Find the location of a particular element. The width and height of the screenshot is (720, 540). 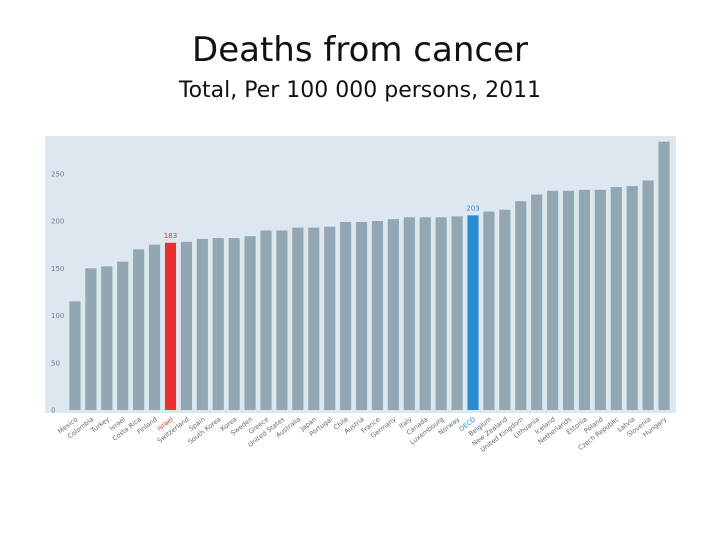

data-label: 183 is located at coordinates (170, 236).